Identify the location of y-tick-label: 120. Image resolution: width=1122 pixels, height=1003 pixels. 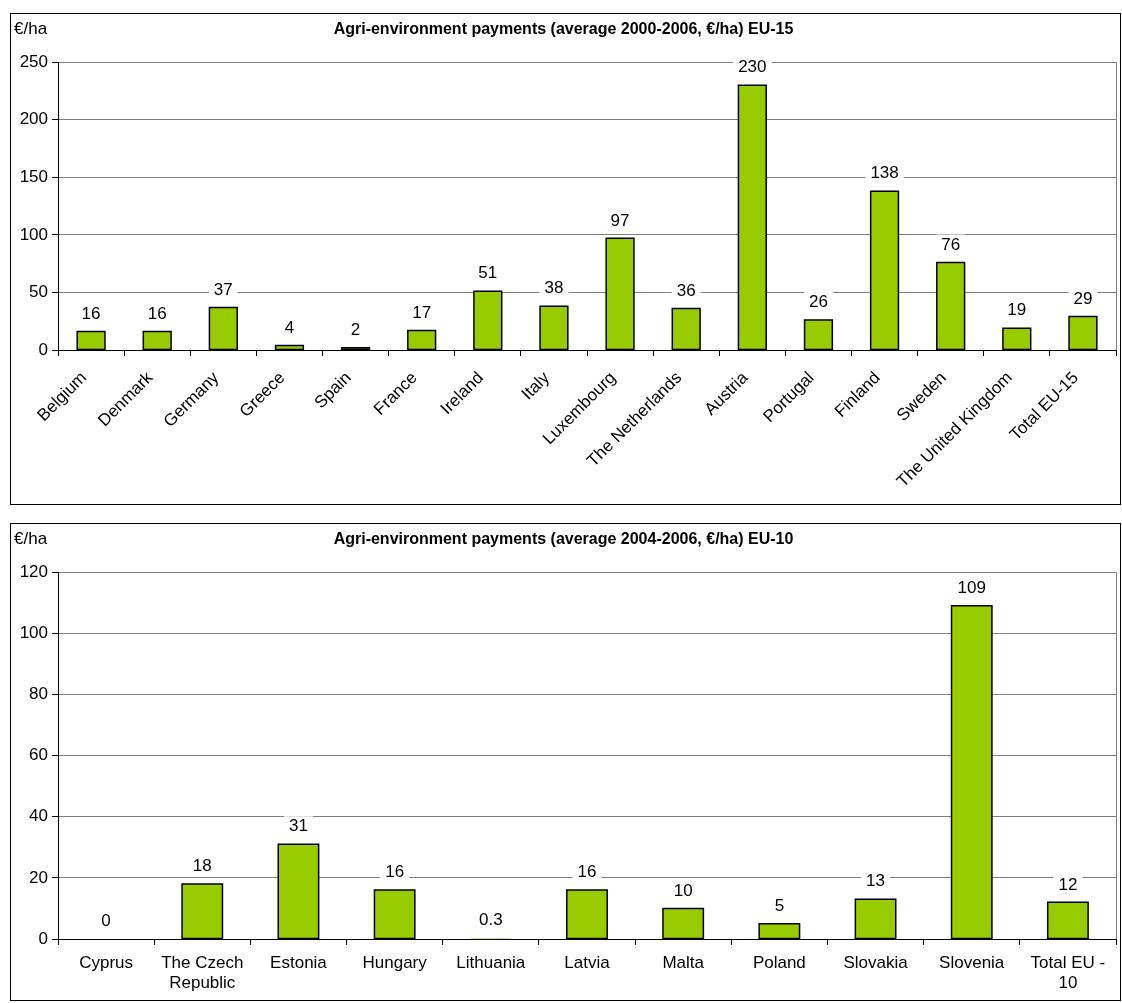
(33, 571).